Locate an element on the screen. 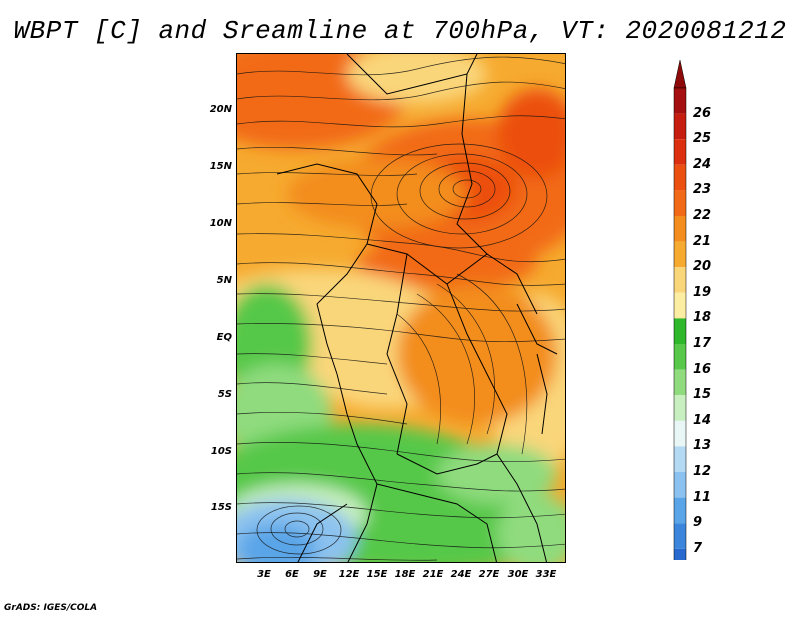 This screenshot has width=800, height=618. colorbar-label: 25 is located at coordinates (702, 139).